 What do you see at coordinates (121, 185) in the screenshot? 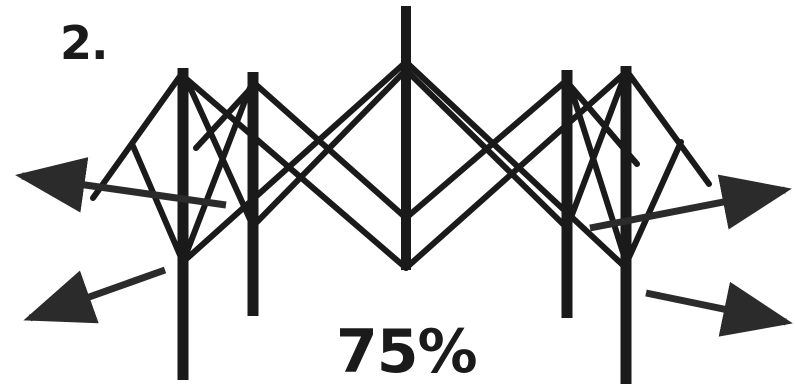
I see `arrow-upper-left` at bounding box center [121, 185].